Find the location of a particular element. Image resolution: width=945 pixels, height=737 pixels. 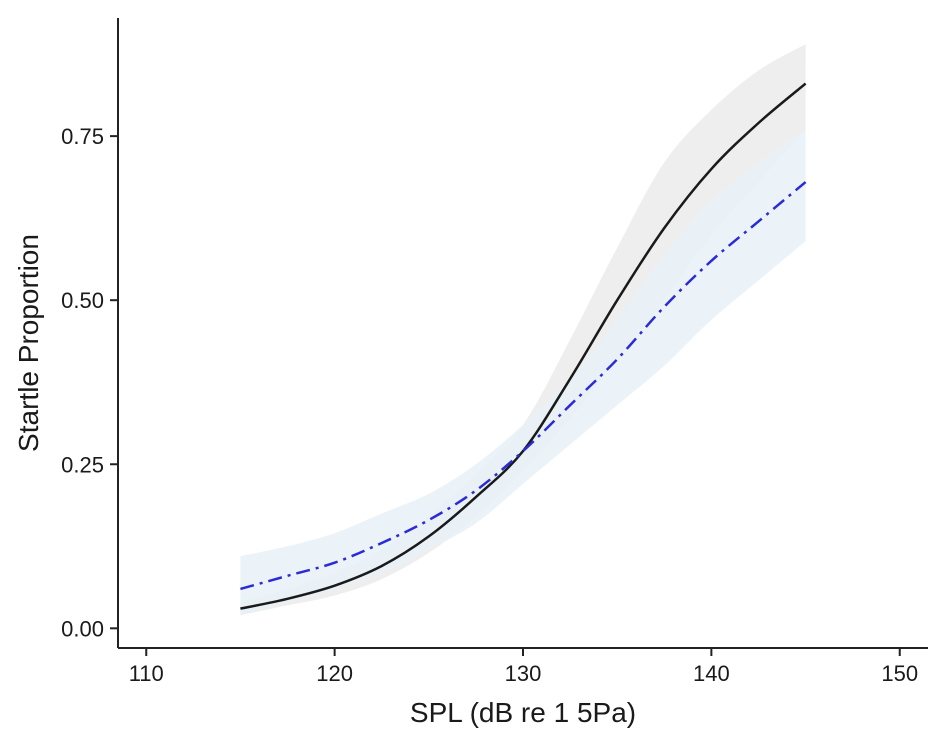

y-axis-title: Startle Proportion is located at coordinates (28, 343).